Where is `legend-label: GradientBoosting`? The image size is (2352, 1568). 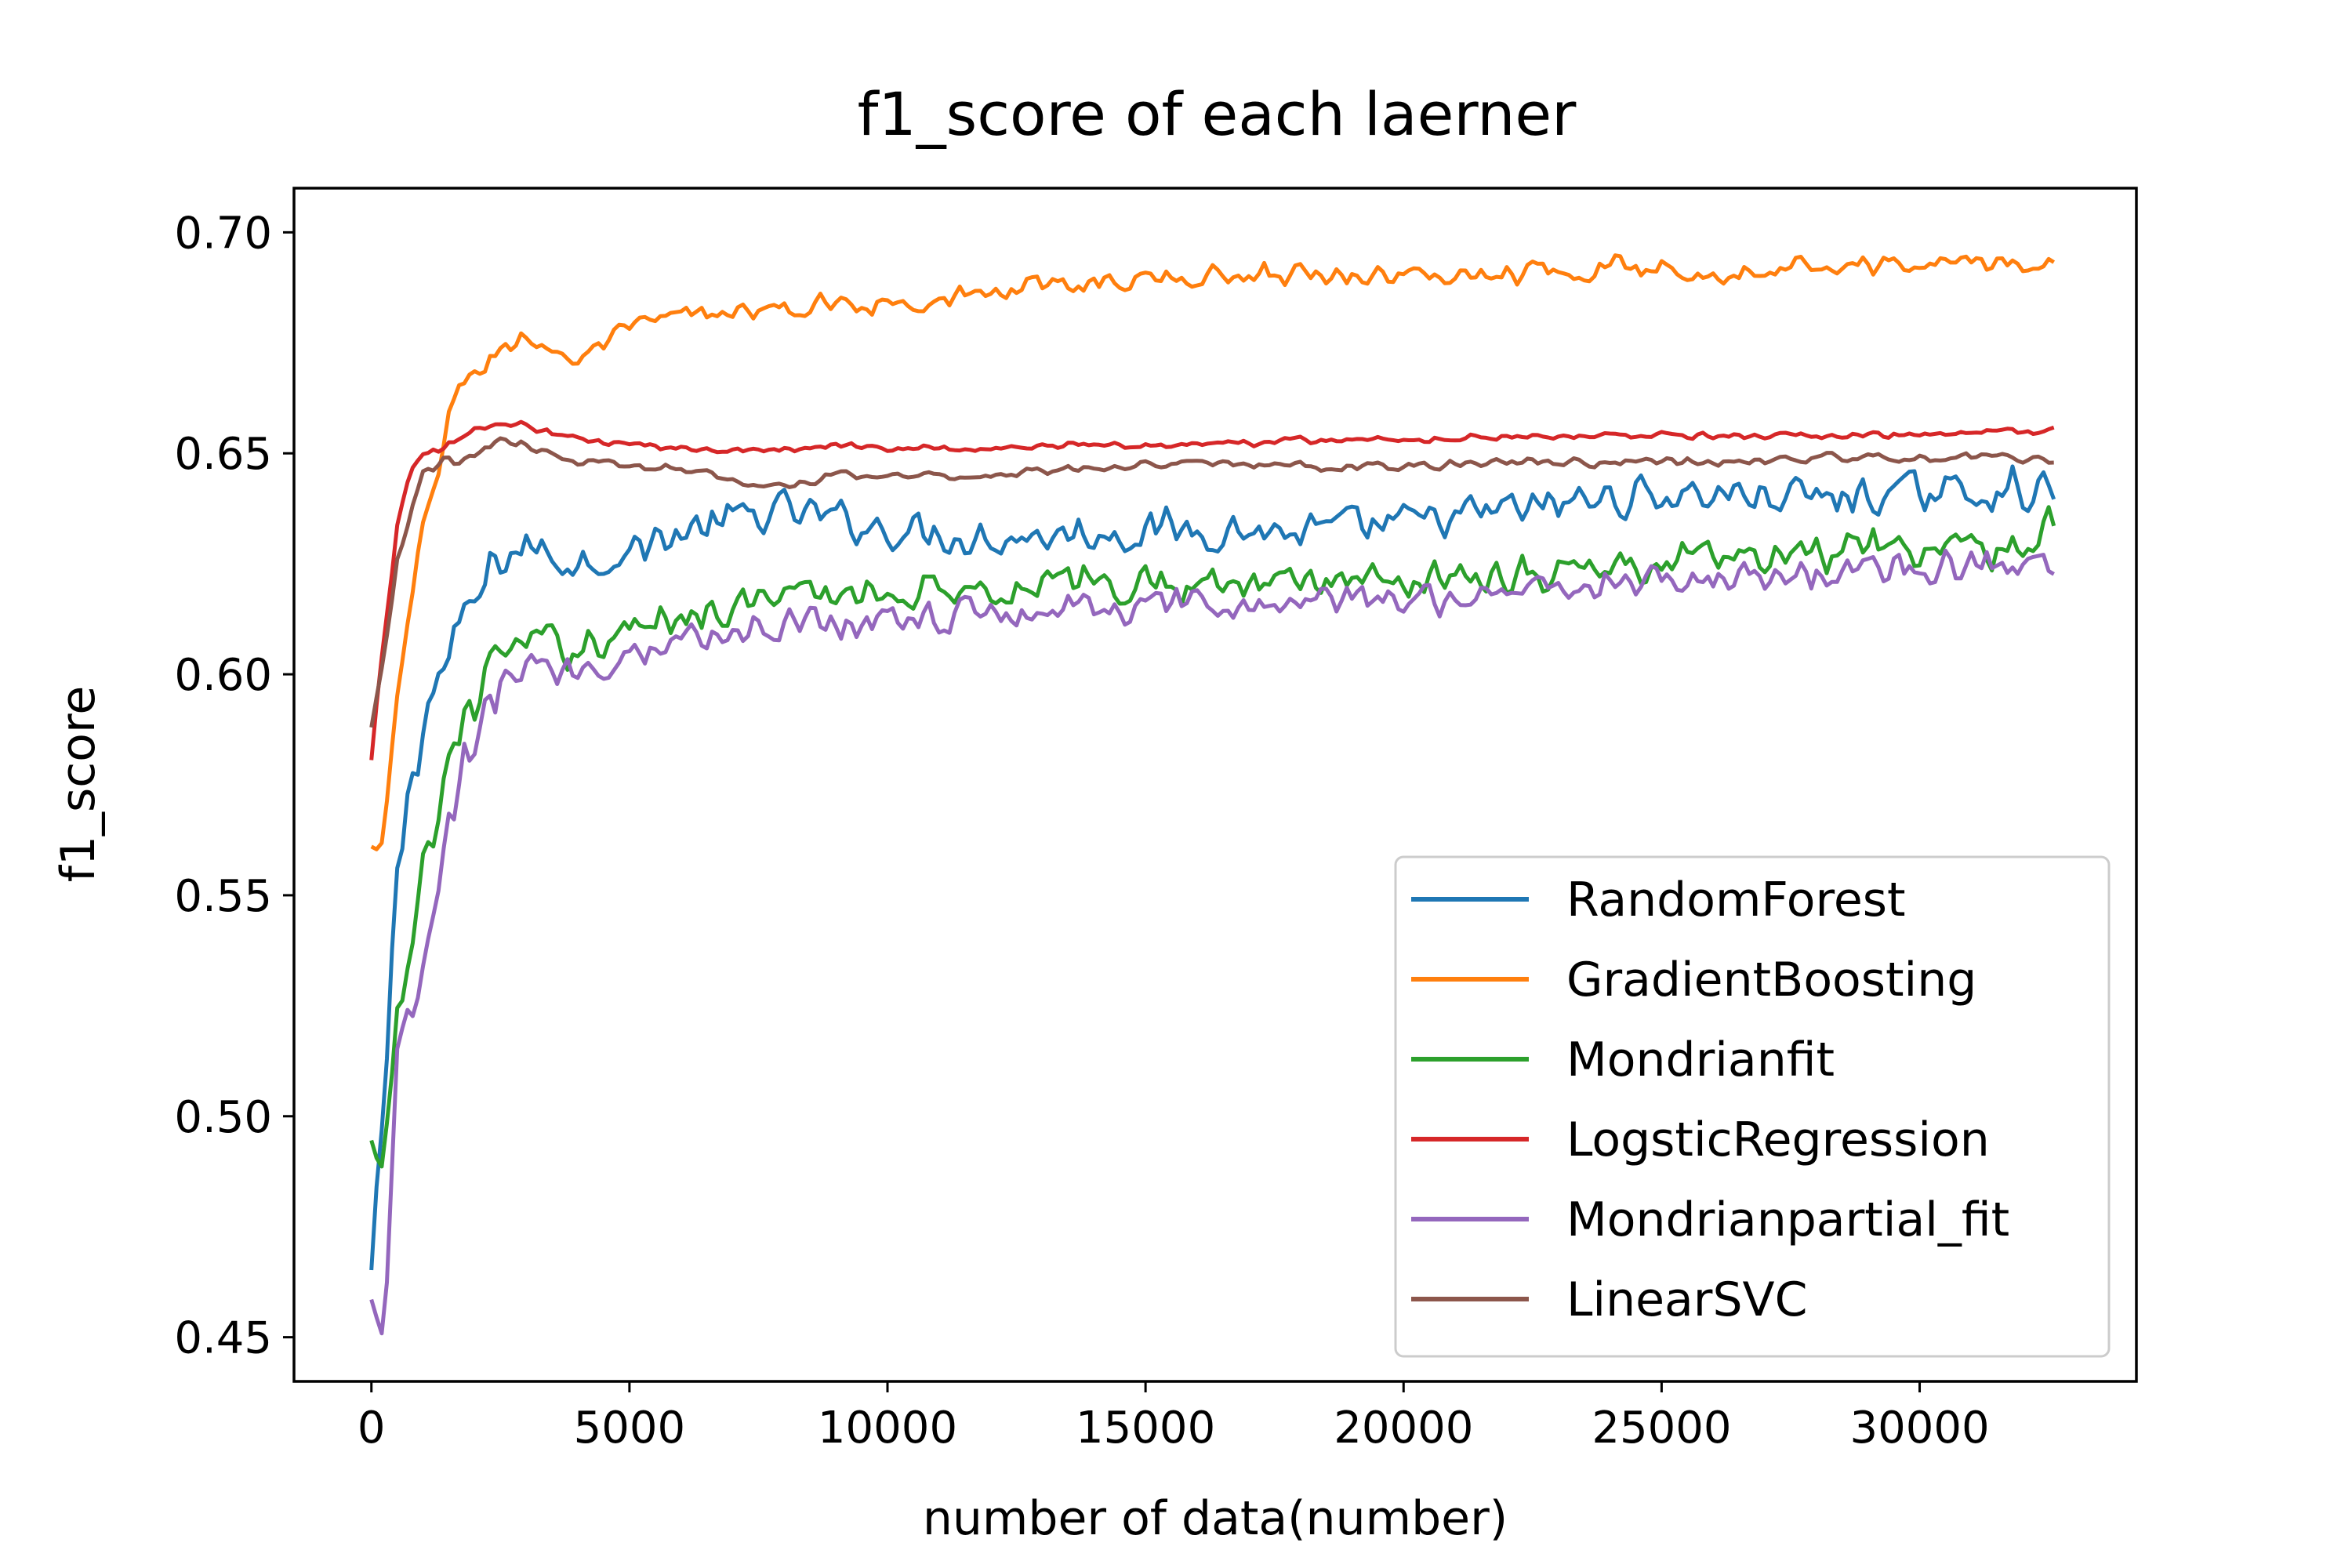
legend-label: GradientBoosting is located at coordinates (1771, 980).